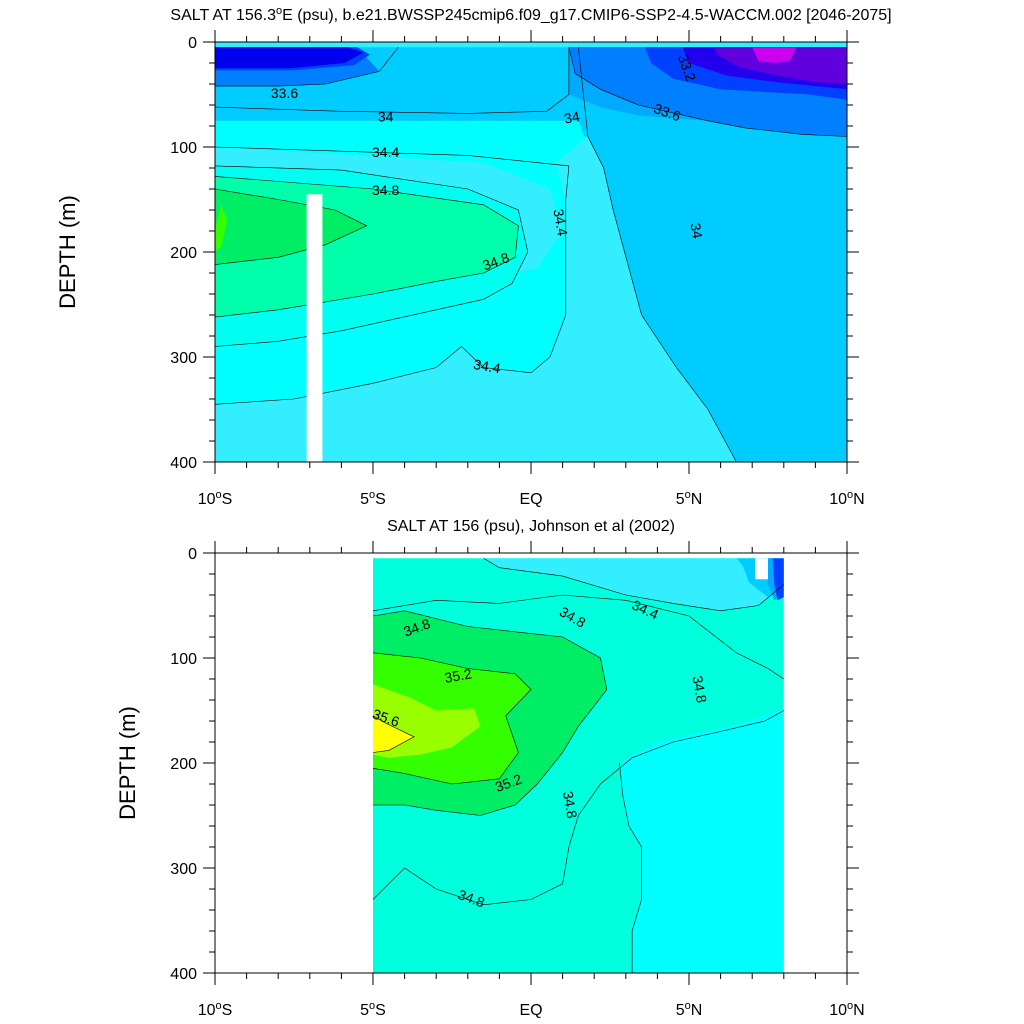 The image size is (1024, 1024). What do you see at coordinates (700, 689) in the screenshot?
I see `contour-label-3: 34.8` at bounding box center [700, 689].